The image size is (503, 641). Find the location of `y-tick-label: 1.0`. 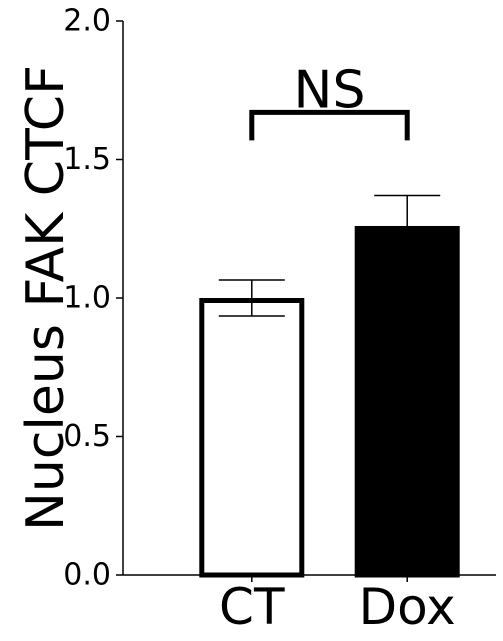

y-tick-label: 1.0 is located at coordinates (87, 298).